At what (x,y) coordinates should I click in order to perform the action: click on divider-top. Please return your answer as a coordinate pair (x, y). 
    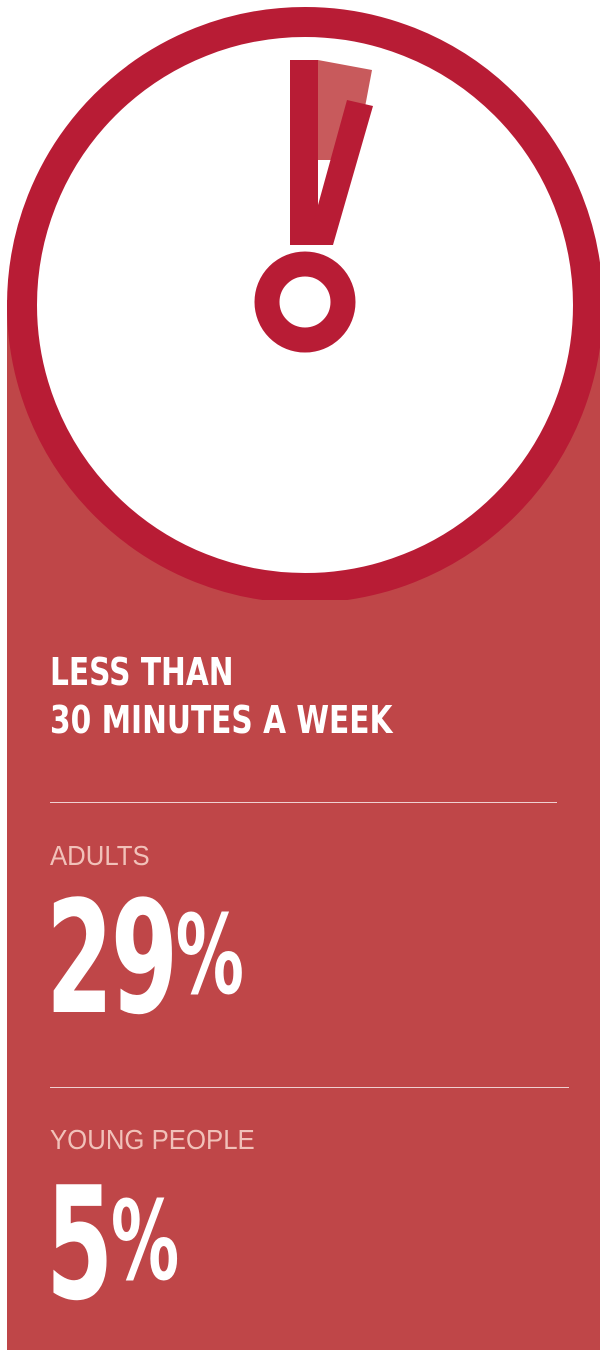
    Looking at the image, I should click on (303, 802).